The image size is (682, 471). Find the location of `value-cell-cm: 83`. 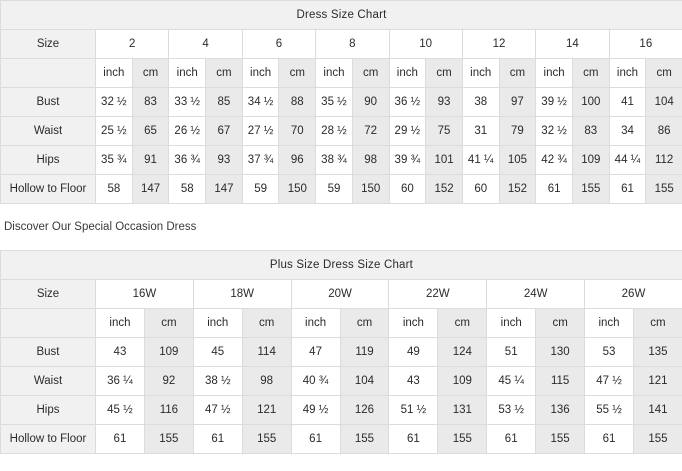

value-cell-cm: 83 is located at coordinates (590, 131).